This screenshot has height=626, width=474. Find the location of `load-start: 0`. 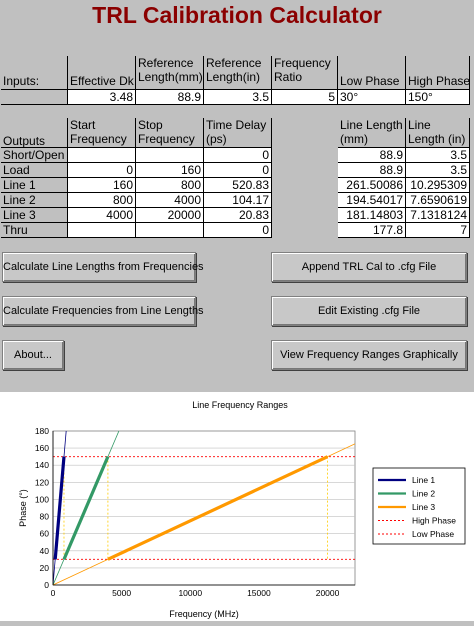

load-start: 0 is located at coordinates (102, 170).